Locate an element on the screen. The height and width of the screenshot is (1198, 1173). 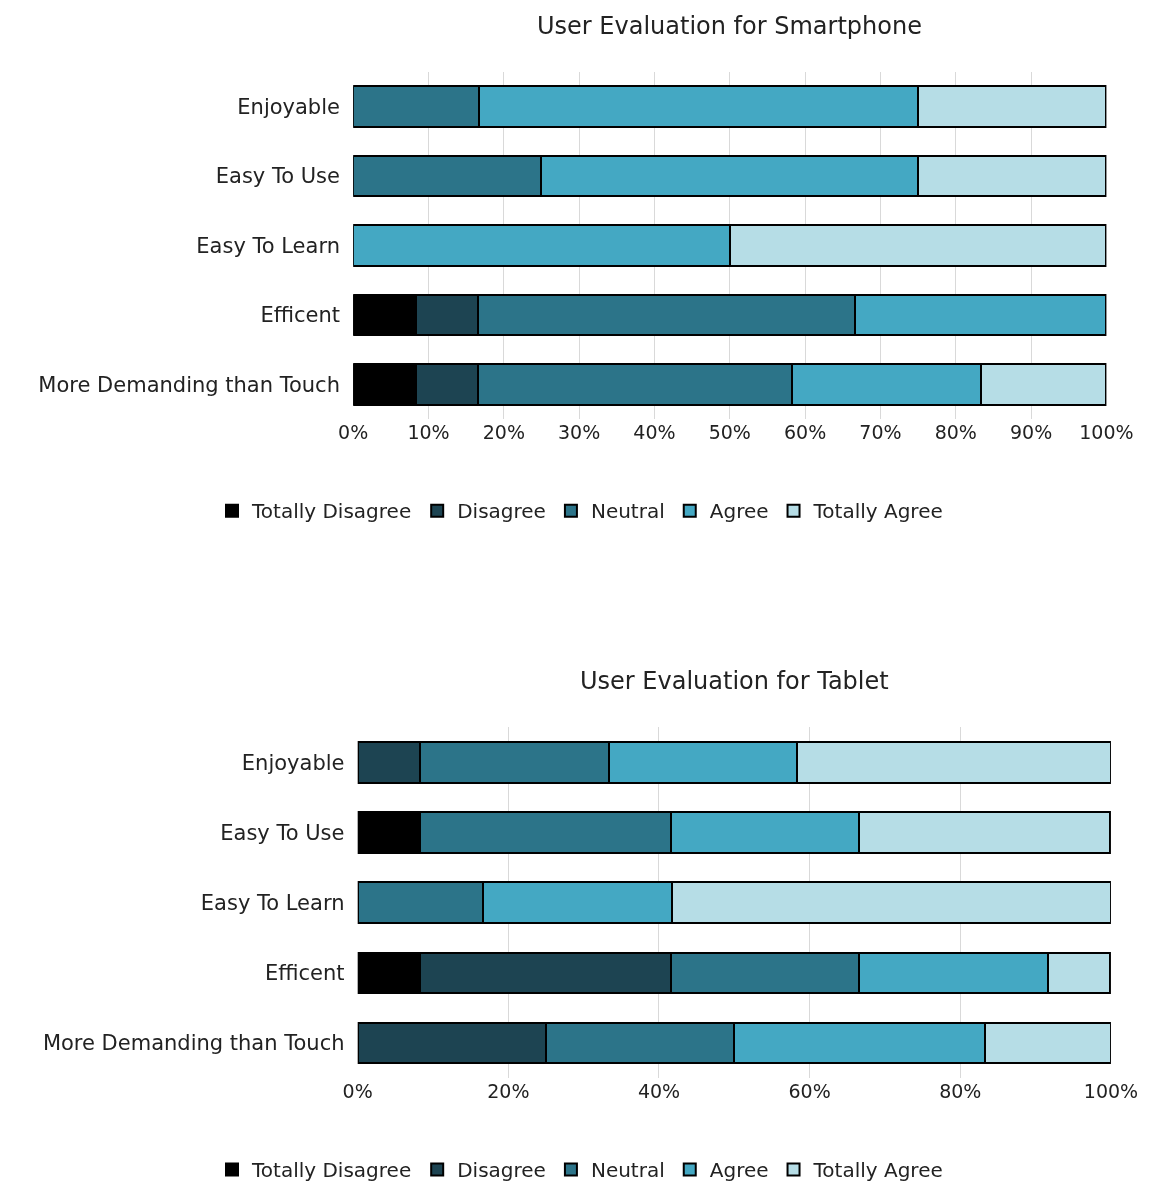
chart-title: User Evaluation for Tablet is located at coordinates (734, 681).